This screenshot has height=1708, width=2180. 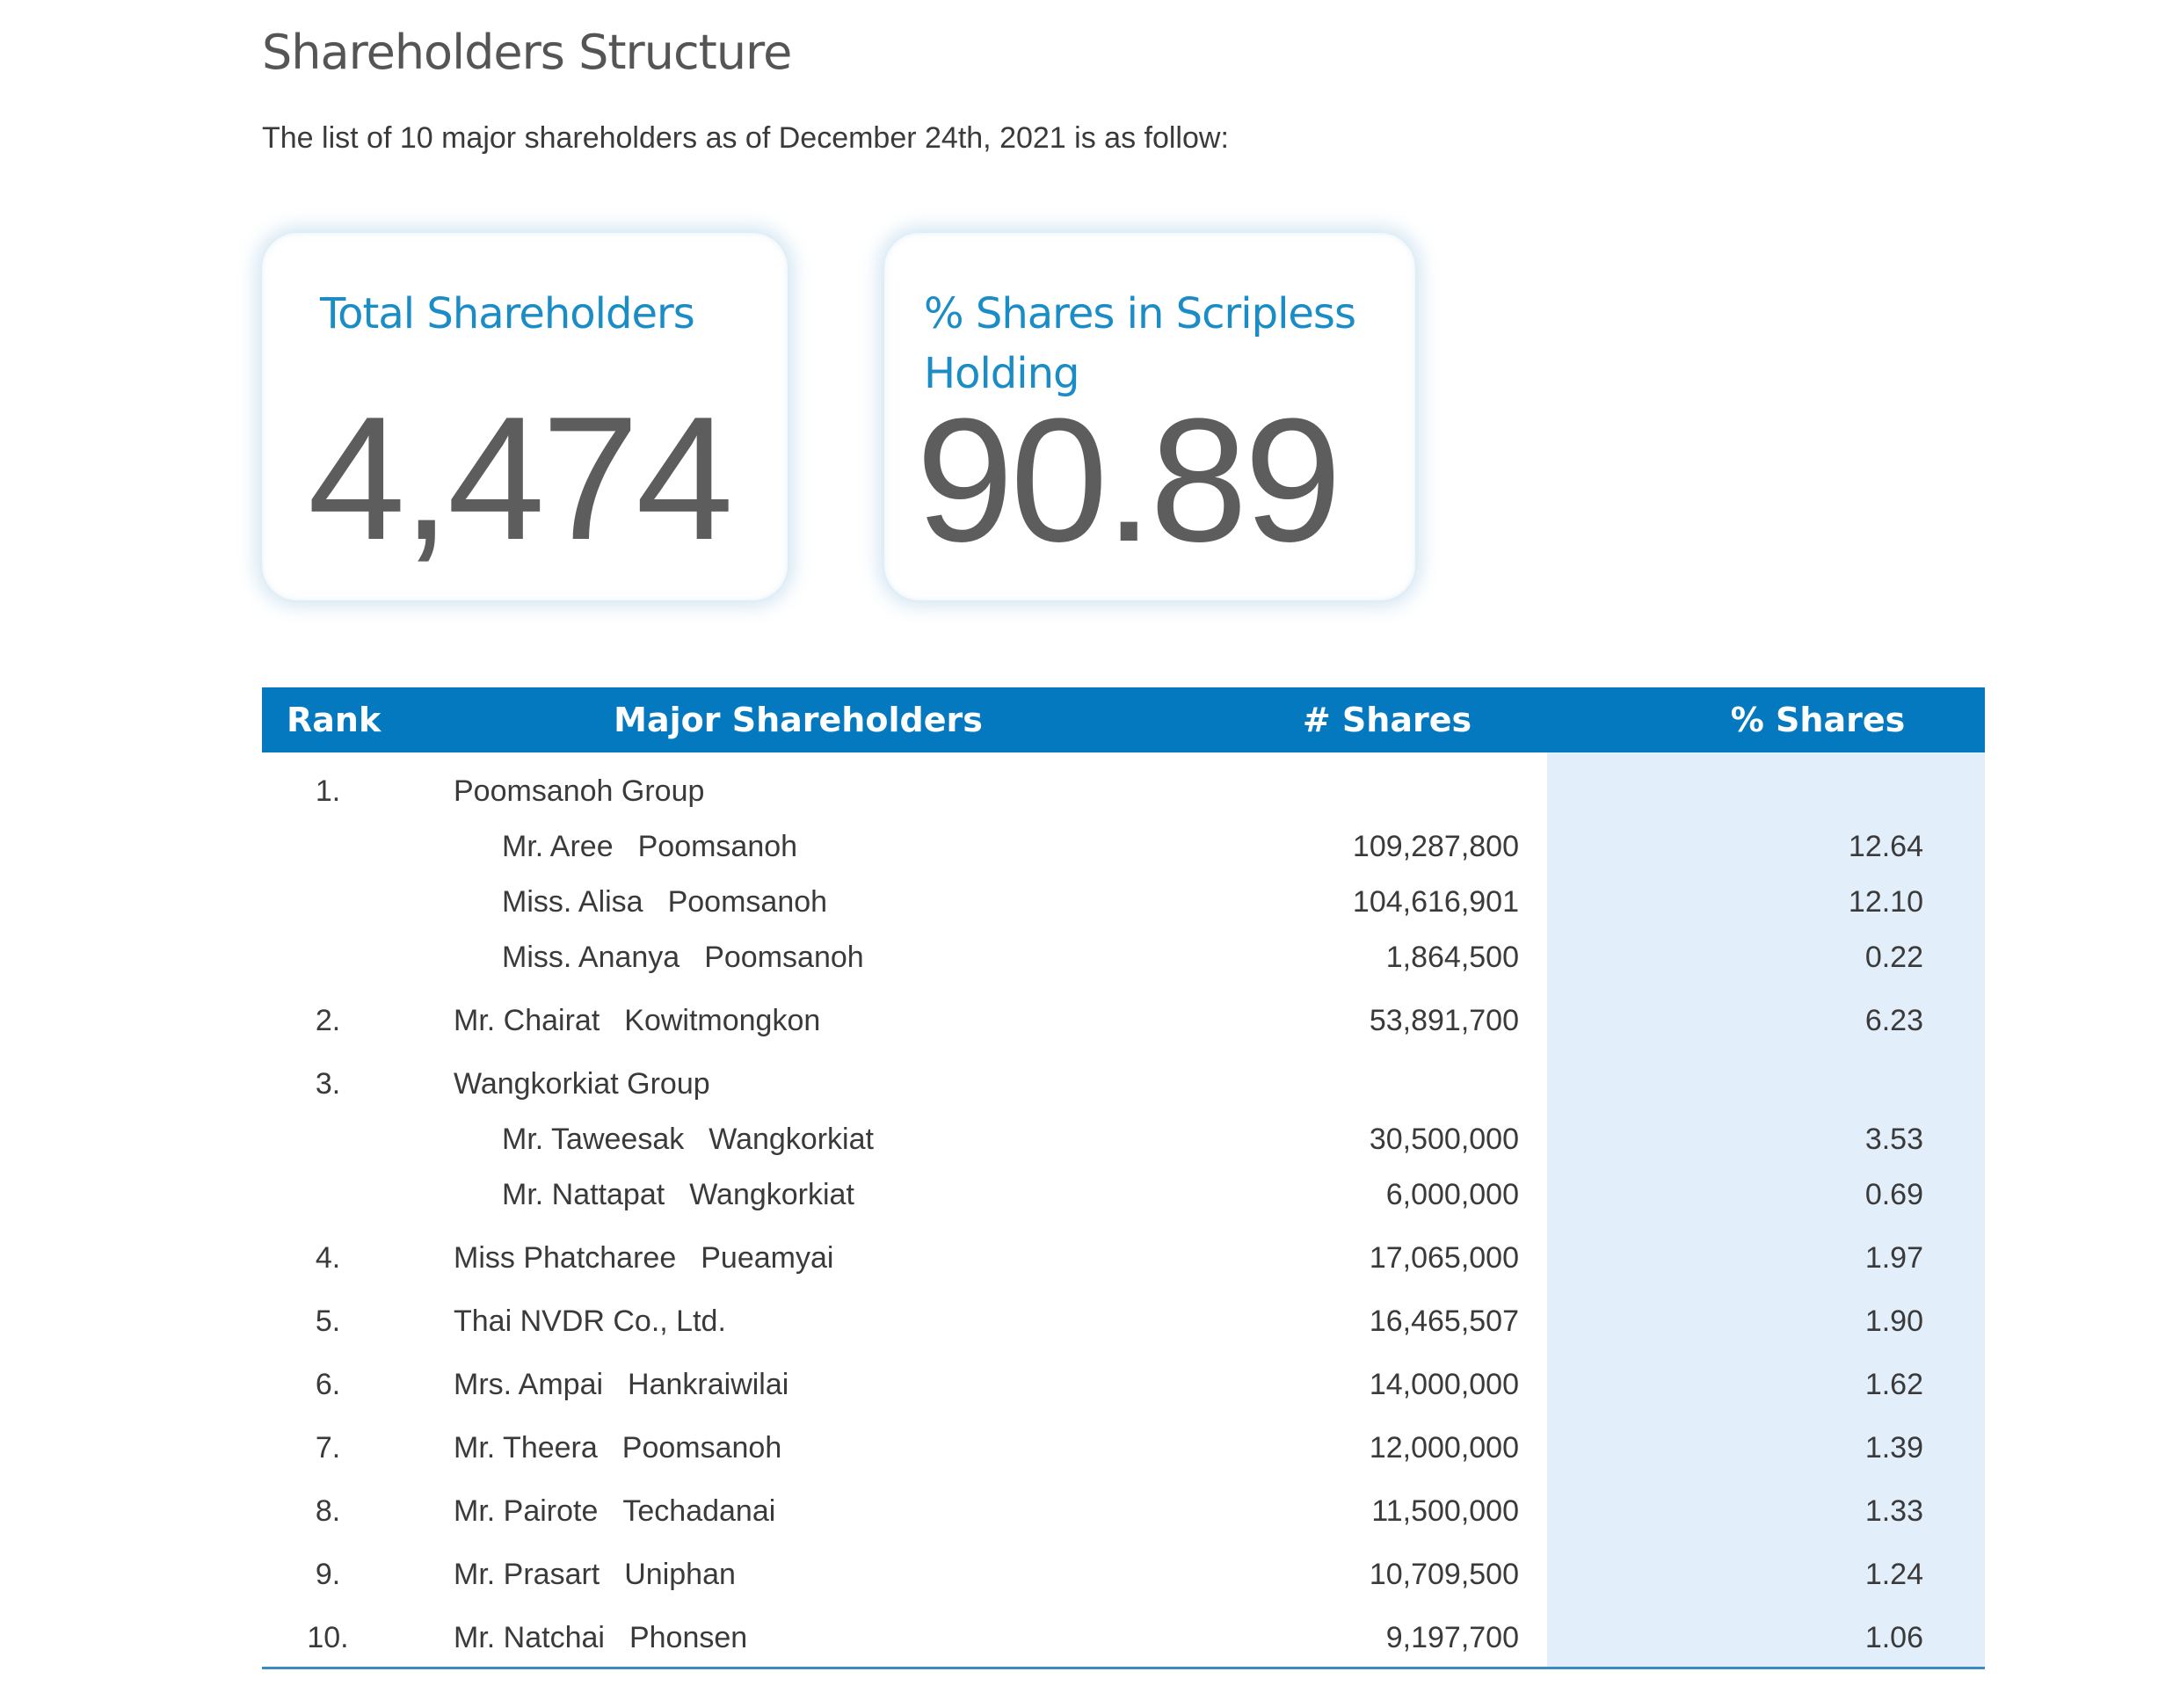 I want to click on scripless-holding-card: % Shares in Scripless Holding 90.89, so click(x=1149, y=416).